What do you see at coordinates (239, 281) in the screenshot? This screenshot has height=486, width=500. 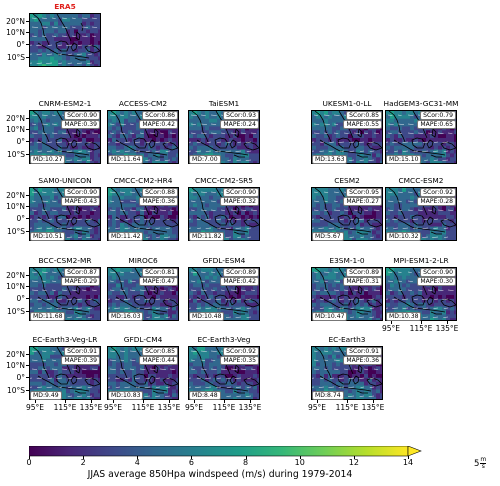 I see `mape-label: MAPE:0.42` at bounding box center [239, 281].